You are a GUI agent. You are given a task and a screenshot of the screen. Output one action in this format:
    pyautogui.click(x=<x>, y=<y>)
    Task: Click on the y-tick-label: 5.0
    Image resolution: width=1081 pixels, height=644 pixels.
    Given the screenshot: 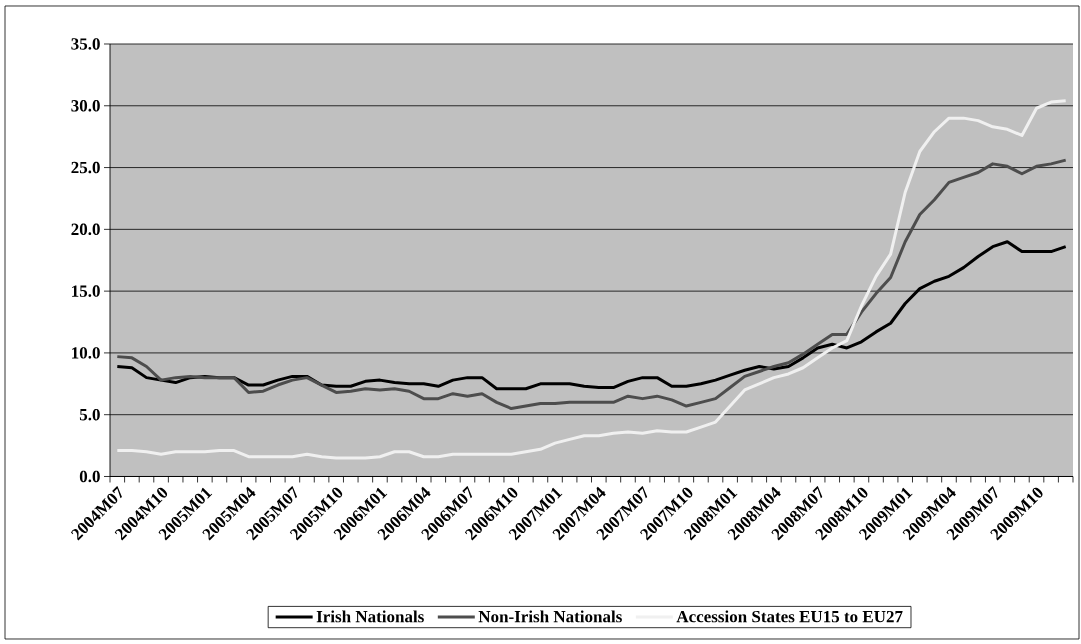 What is the action you would take?
    pyautogui.click(x=89, y=414)
    